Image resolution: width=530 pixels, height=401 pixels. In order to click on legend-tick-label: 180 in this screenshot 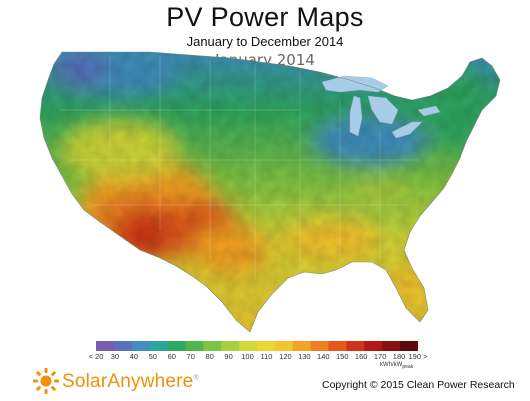, I will do `click(399, 356)`.